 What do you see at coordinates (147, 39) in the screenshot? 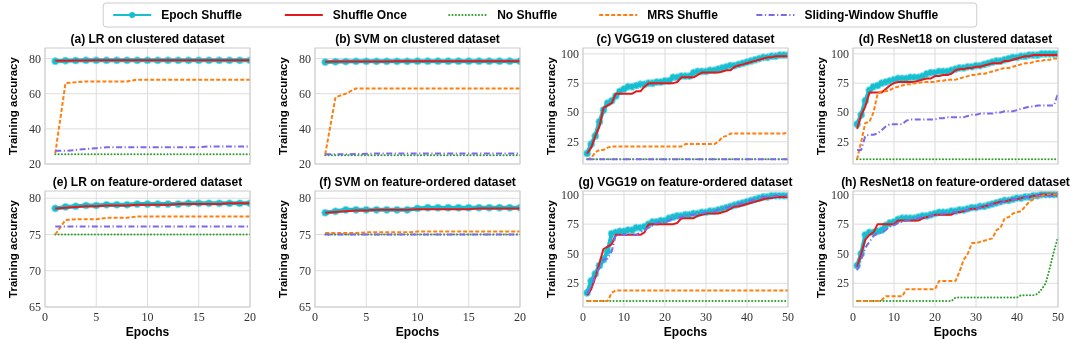
I see `chart-title: (a) LR on clustered dataset` at bounding box center [147, 39].